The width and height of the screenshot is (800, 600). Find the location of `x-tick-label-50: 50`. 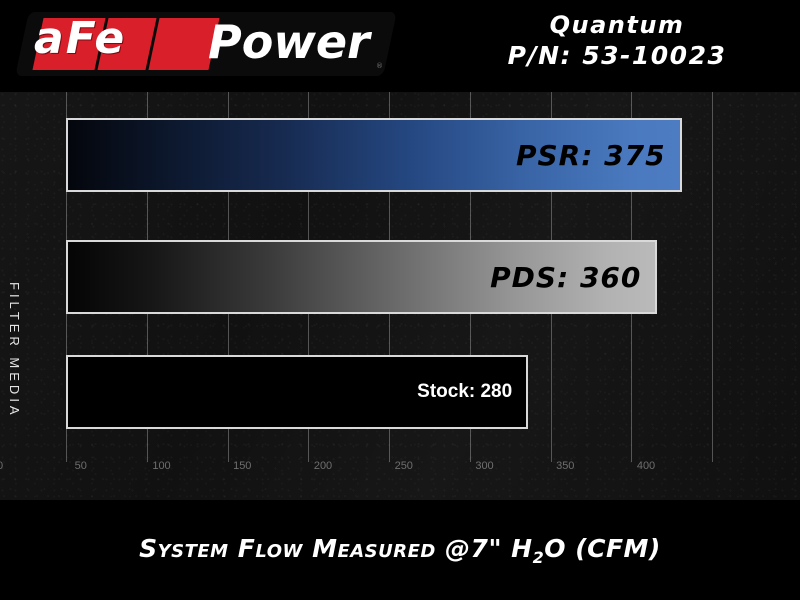

x-tick-label-50: 50 is located at coordinates (80, 466).